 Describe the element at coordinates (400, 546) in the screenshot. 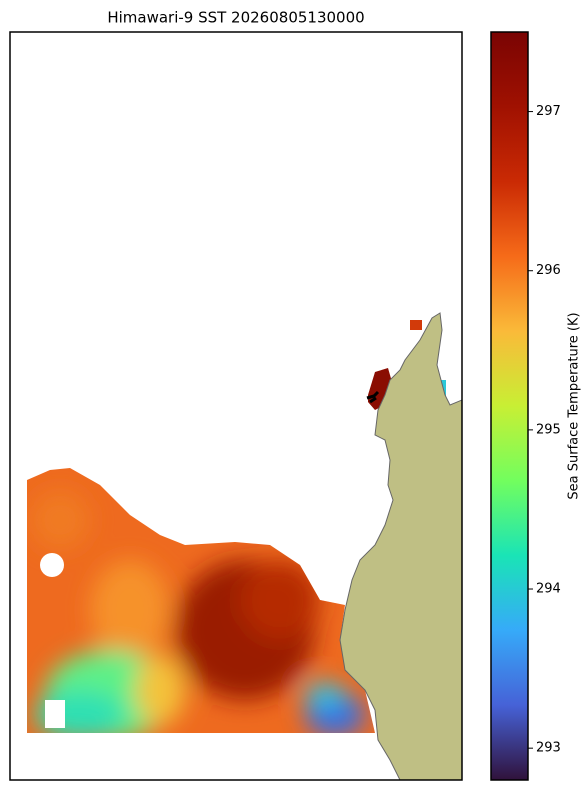

I see `land` at that location.